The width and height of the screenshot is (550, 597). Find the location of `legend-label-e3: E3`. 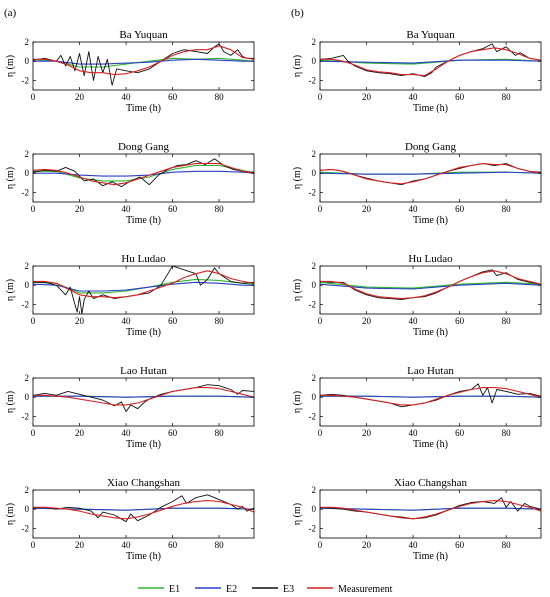

legend-label-e3: E3 is located at coordinates (288, 589).